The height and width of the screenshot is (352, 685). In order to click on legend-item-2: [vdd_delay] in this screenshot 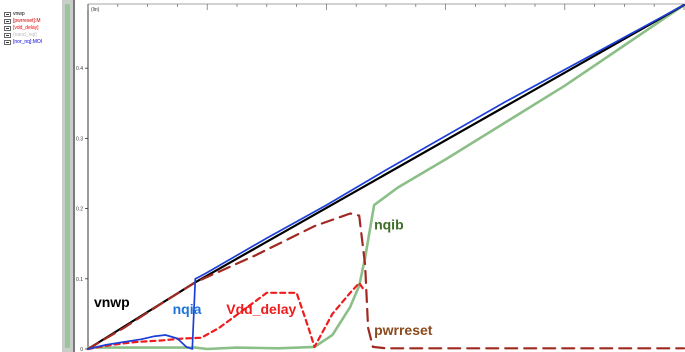, I will do `click(21, 28)`.